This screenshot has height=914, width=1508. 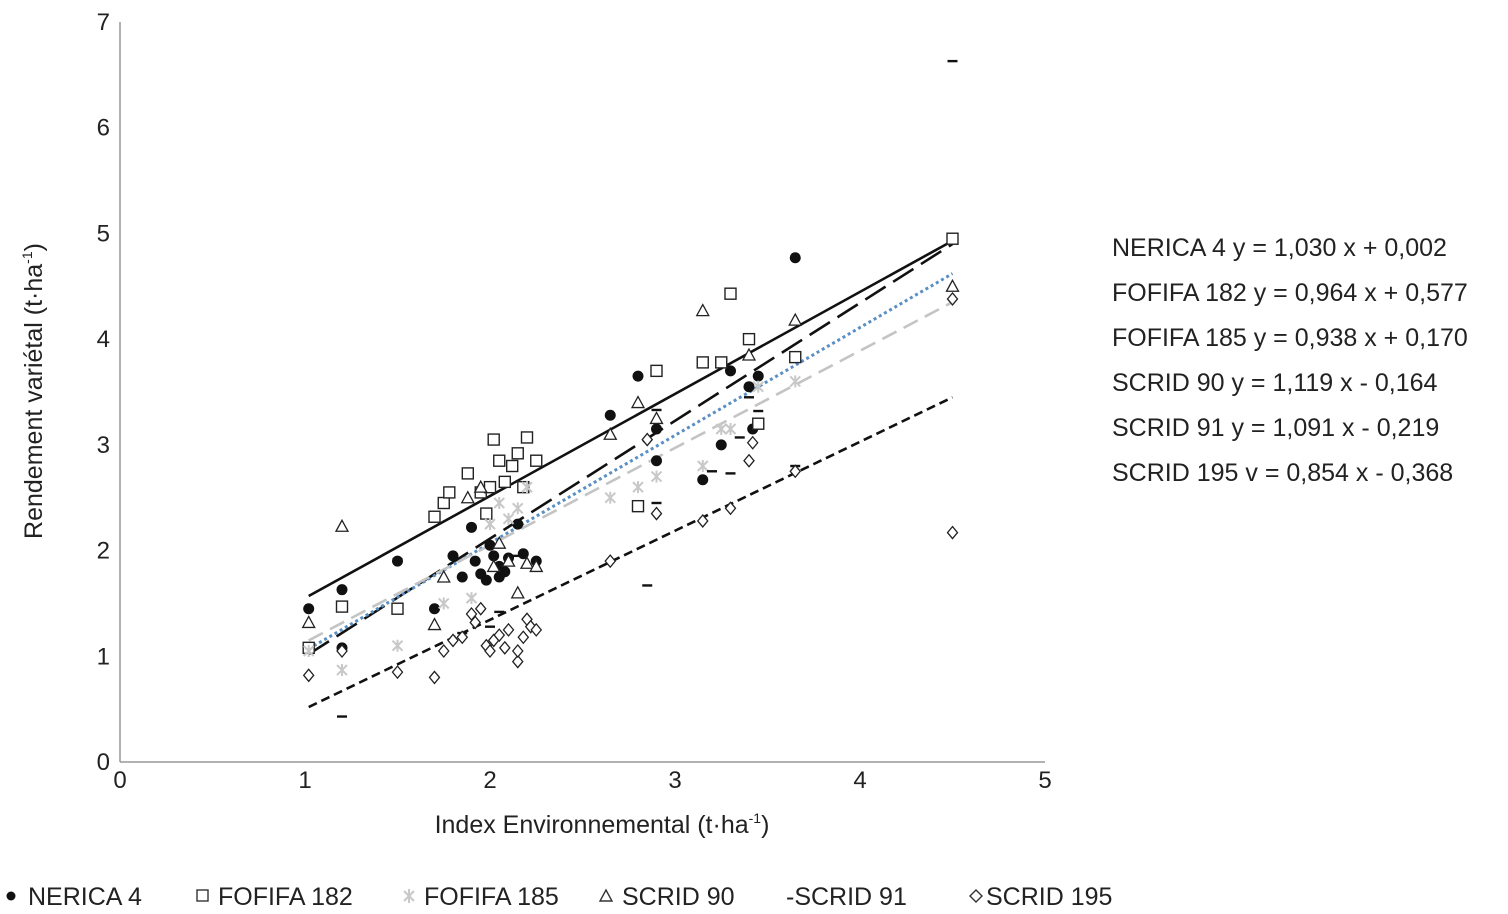 I want to click on legend-marker-open-diamond-icon, so click(x=976, y=896).